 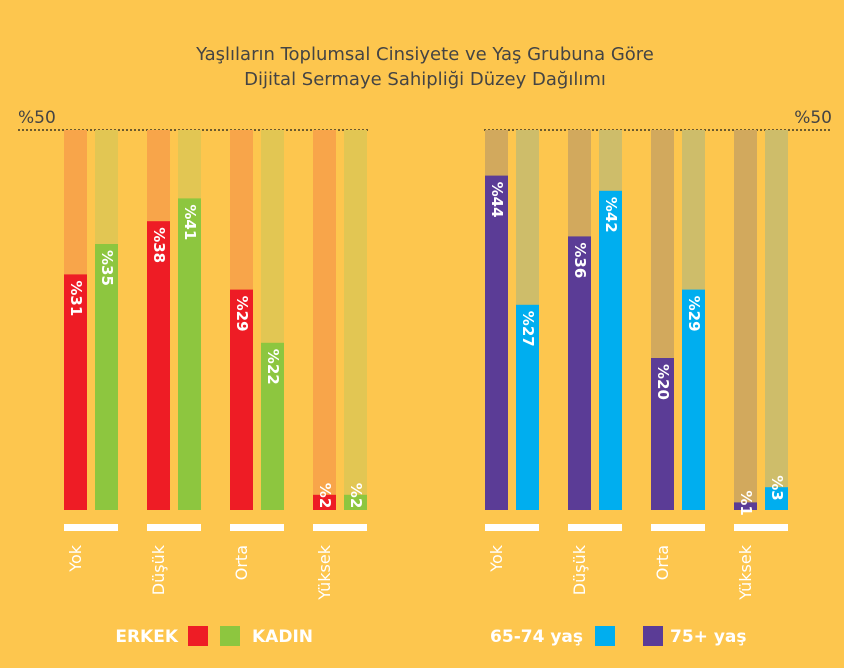 What do you see at coordinates (497, 200) in the screenshot?
I see `value-label: %44` at bounding box center [497, 200].